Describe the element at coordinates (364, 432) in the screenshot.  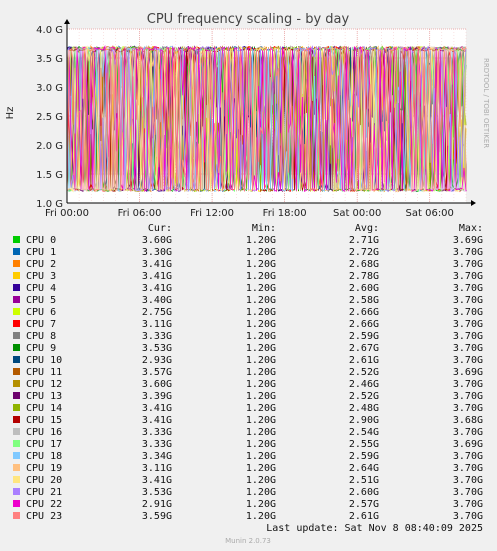
I see `legend-avg-value: 2.54G` at that location.